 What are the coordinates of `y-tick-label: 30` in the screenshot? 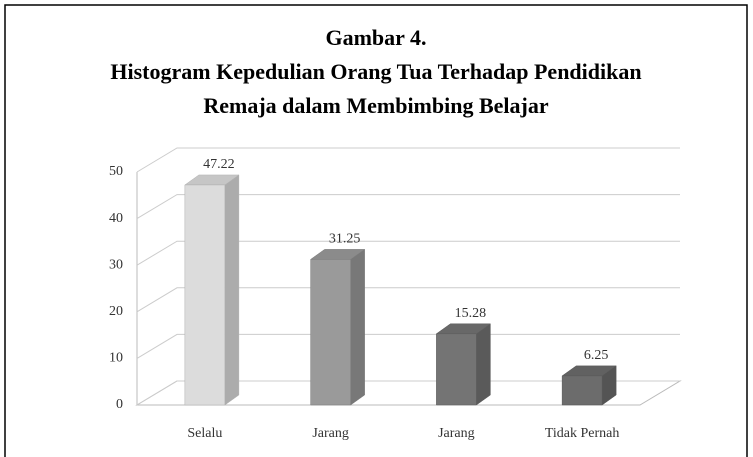 It's located at (116, 264).